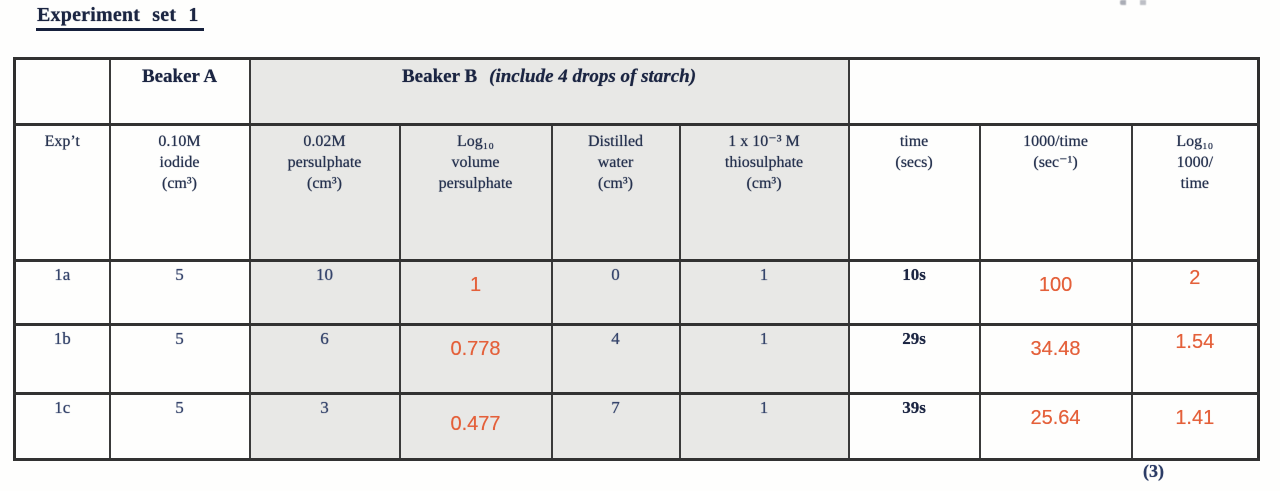 This screenshot has height=491, width=1280. What do you see at coordinates (549, 91) in the screenshot?
I see `beaker-b-header: Beaker B (include 4 drops of starch)` at bounding box center [549, 91].